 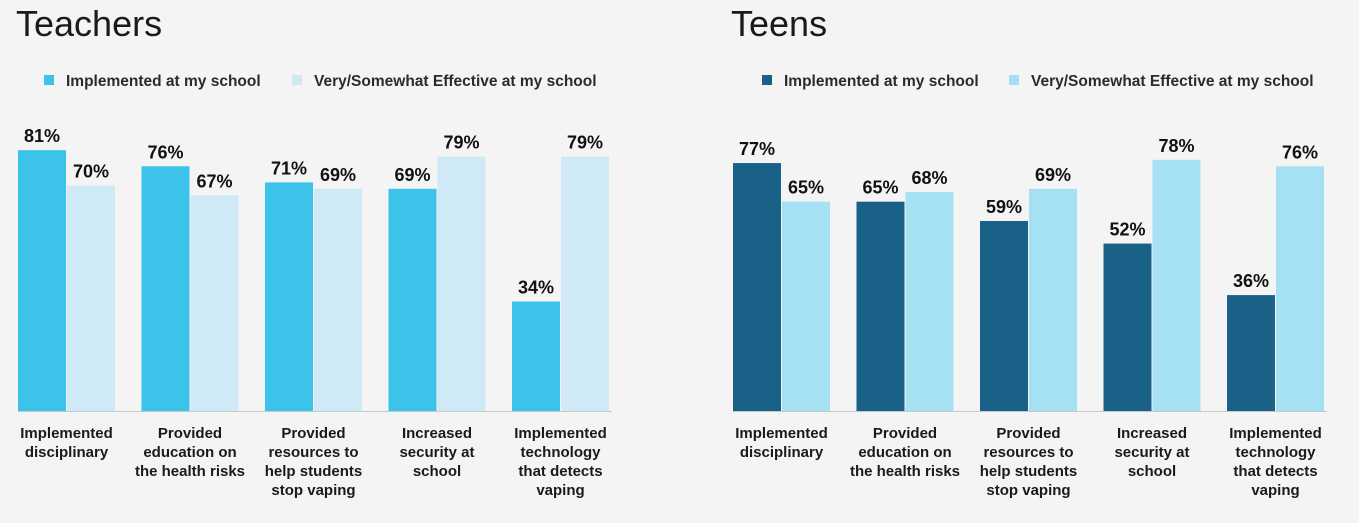 What do you see at coordinates (314, 471) in the screenshot?
I see `teachers-category-label-line: help students` at bounding box center [314, 471].